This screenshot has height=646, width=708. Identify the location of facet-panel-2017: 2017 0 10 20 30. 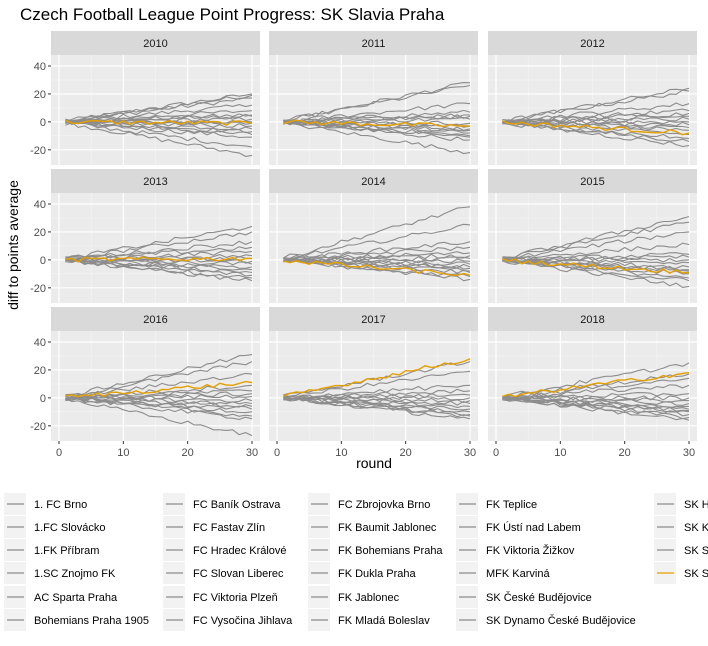
(373, 383).